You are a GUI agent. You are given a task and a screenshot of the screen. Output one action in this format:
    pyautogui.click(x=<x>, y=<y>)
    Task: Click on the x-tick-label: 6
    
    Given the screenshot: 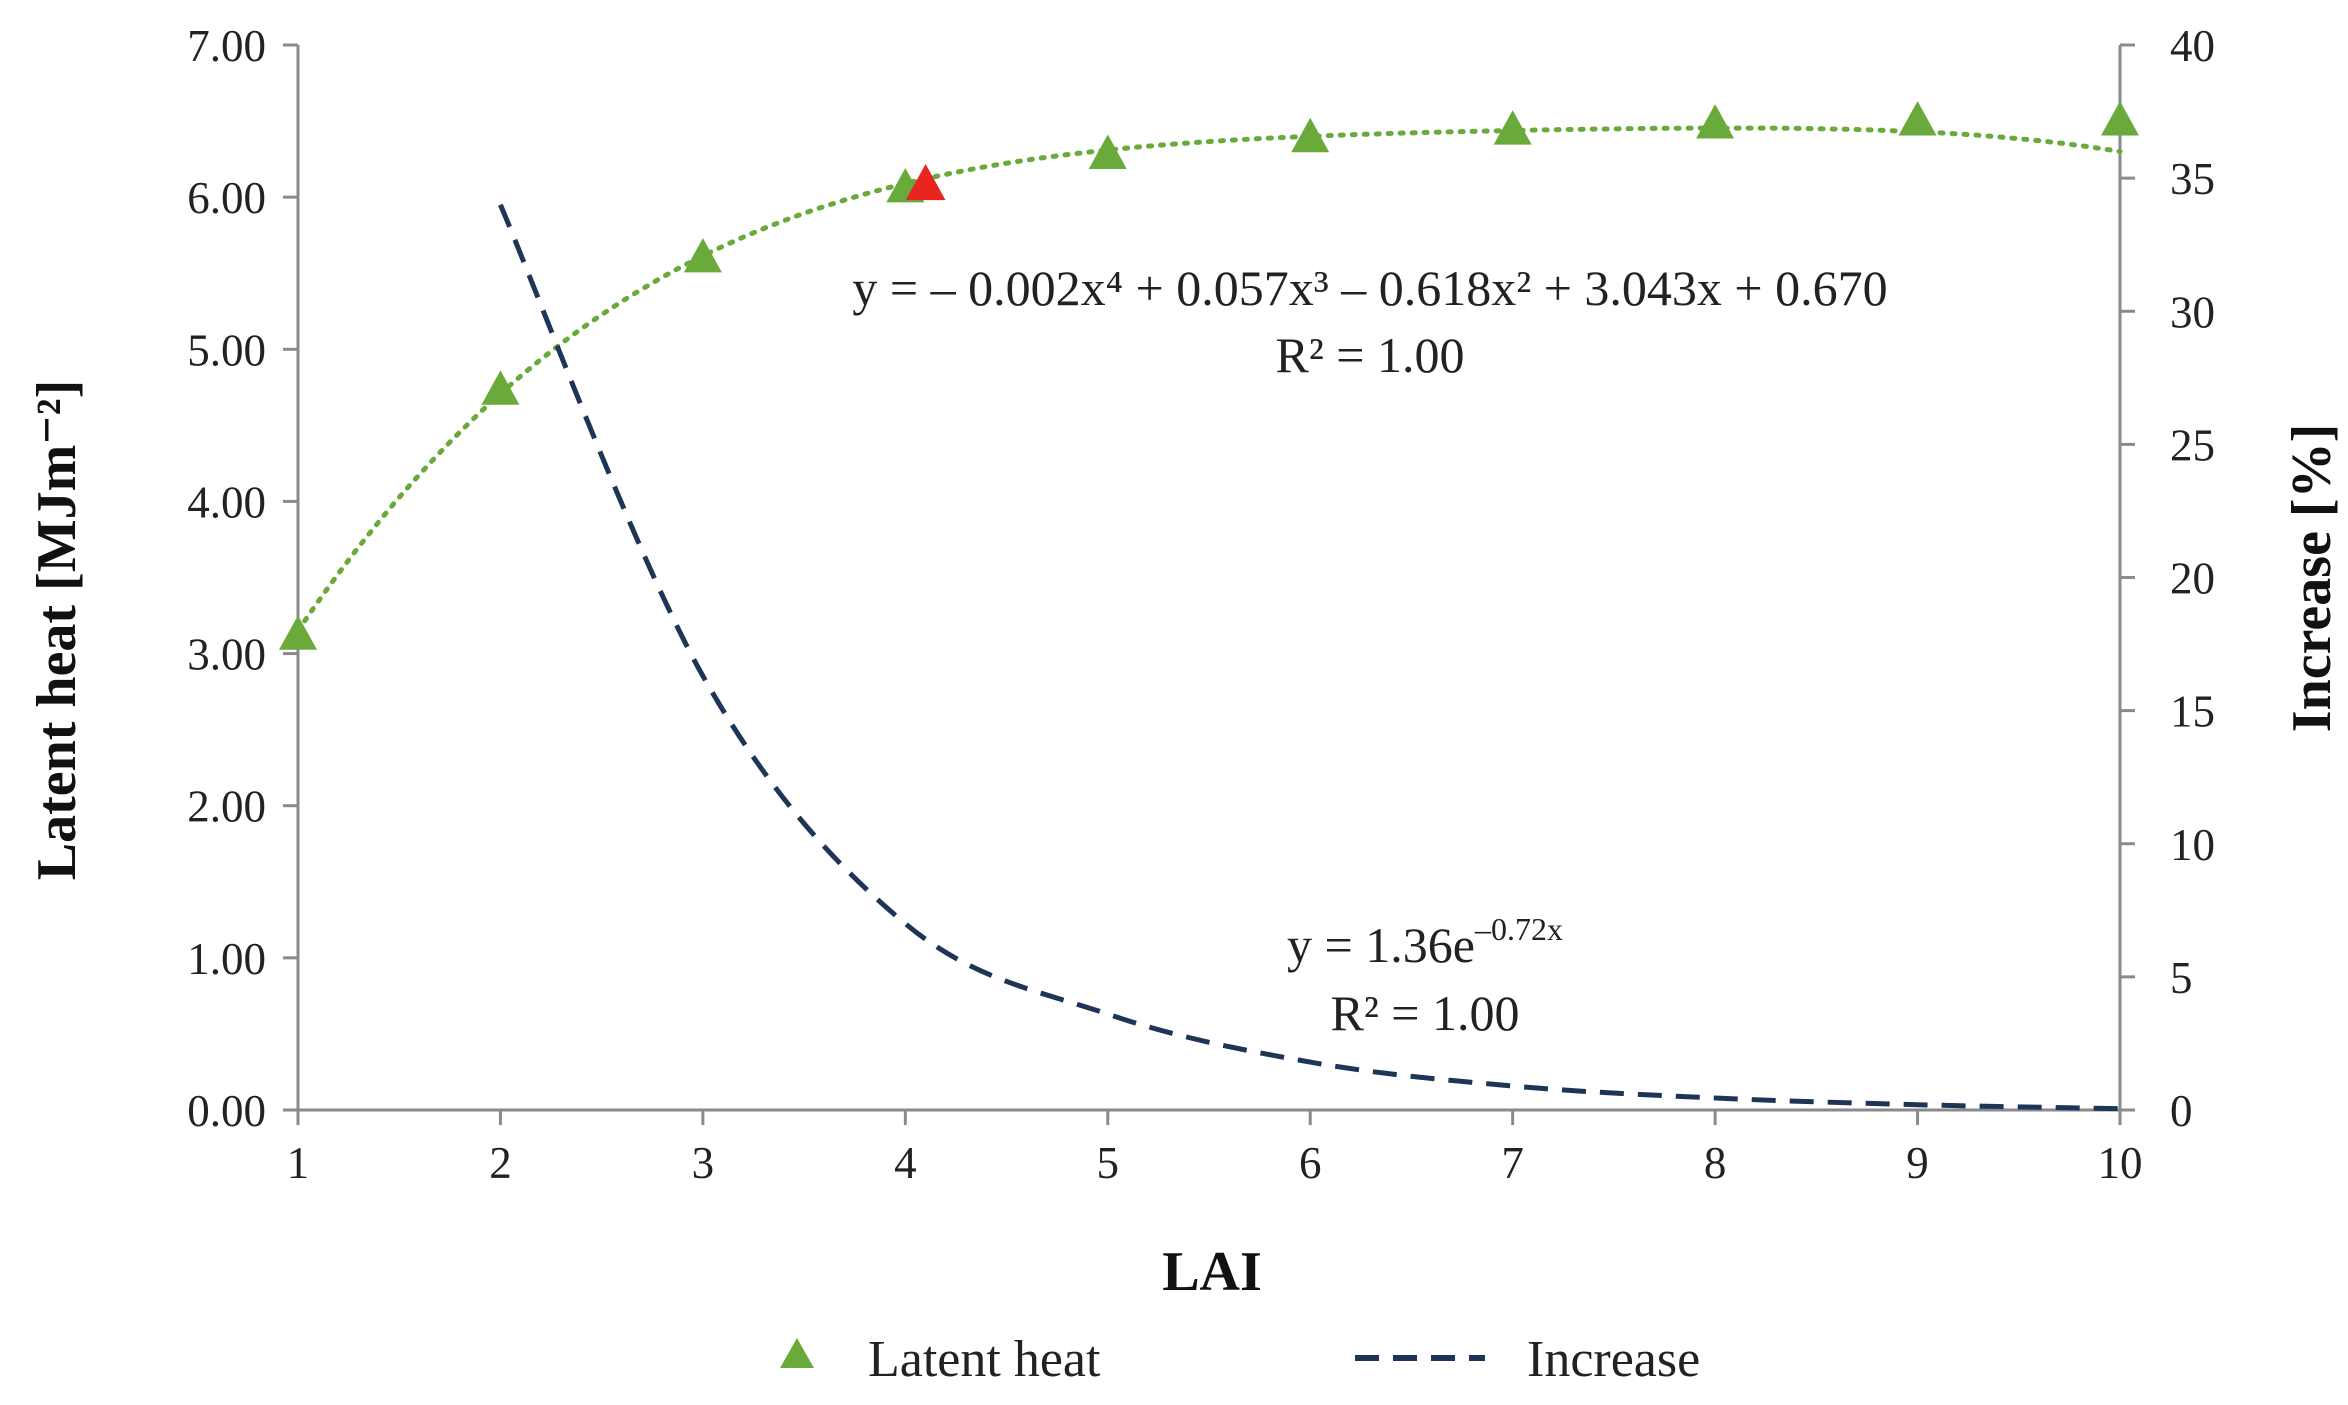 What is the action you would take?
    pyautogui.click(x=1310, y=1163)
    